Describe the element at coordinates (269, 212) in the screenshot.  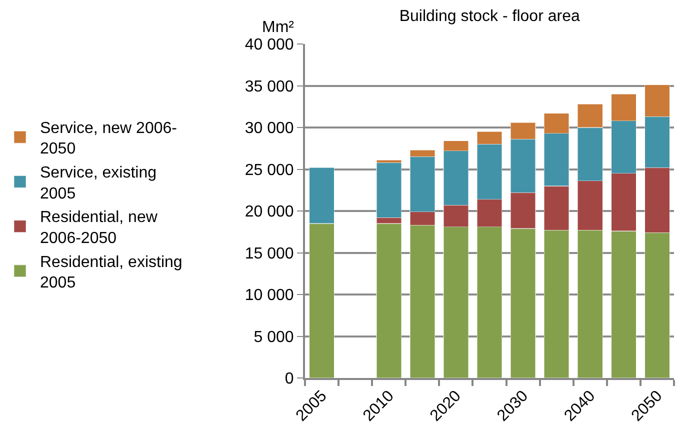
I see `y-tick-label: 20 000` at that location.